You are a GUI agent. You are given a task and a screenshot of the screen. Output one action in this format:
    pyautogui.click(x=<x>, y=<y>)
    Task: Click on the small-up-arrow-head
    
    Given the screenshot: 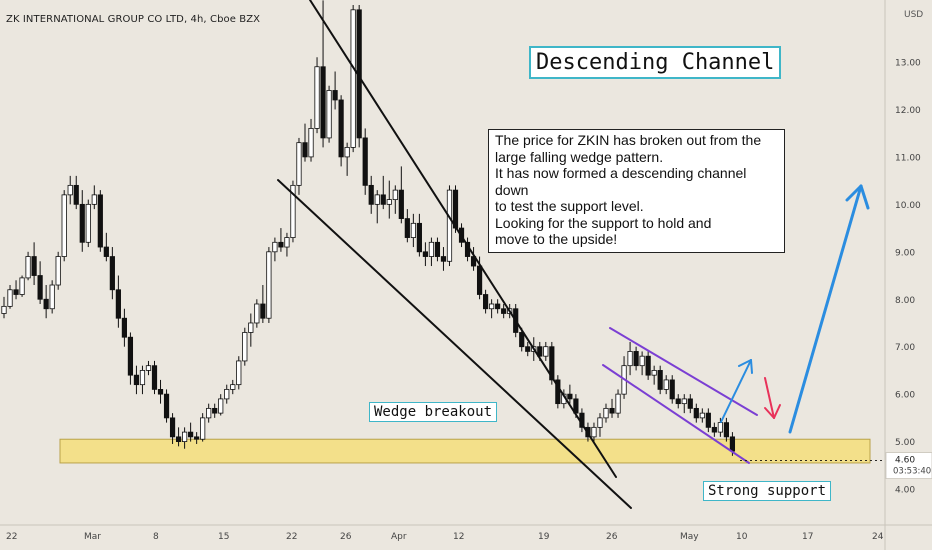 What is the action you would take?
    pyautogui.click(x=751, y=366)
    